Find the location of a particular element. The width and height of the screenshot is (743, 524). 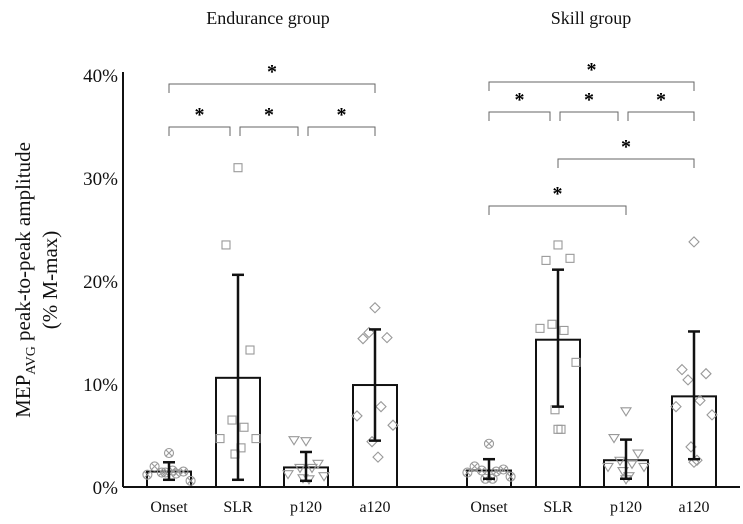

x-tick-label: a120 is located at coordinates (374, 507).